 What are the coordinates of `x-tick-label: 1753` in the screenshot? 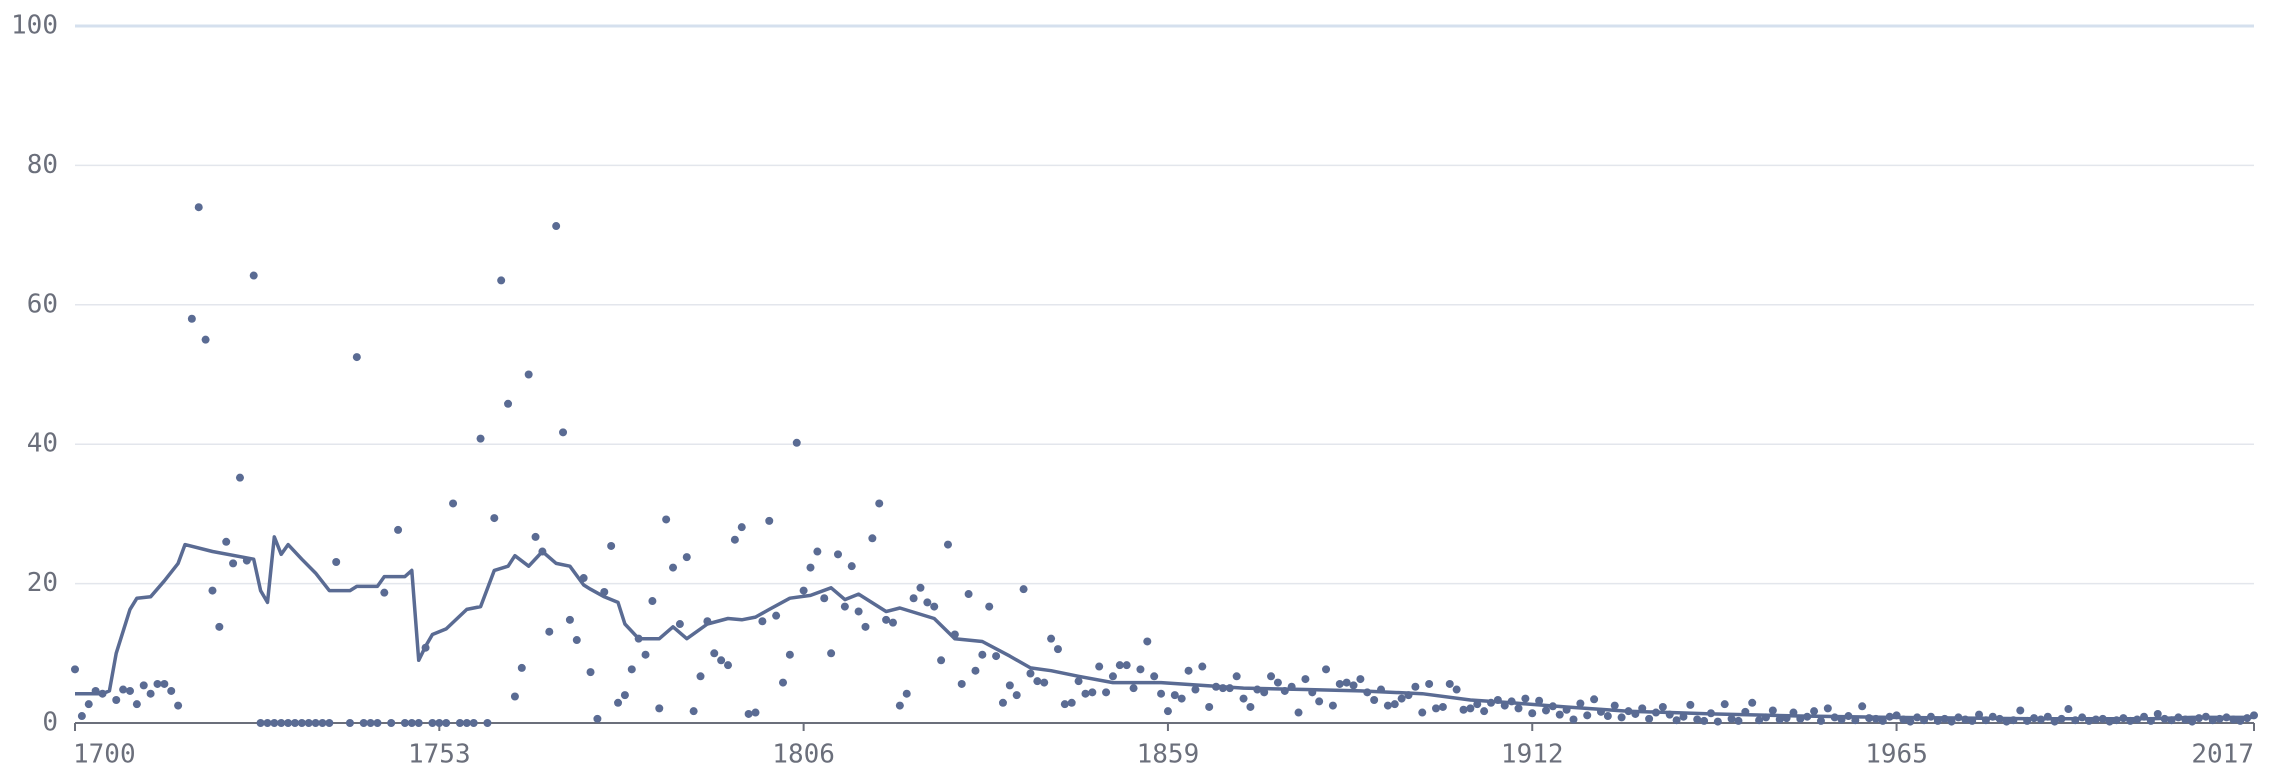 It's located at (439, 755).